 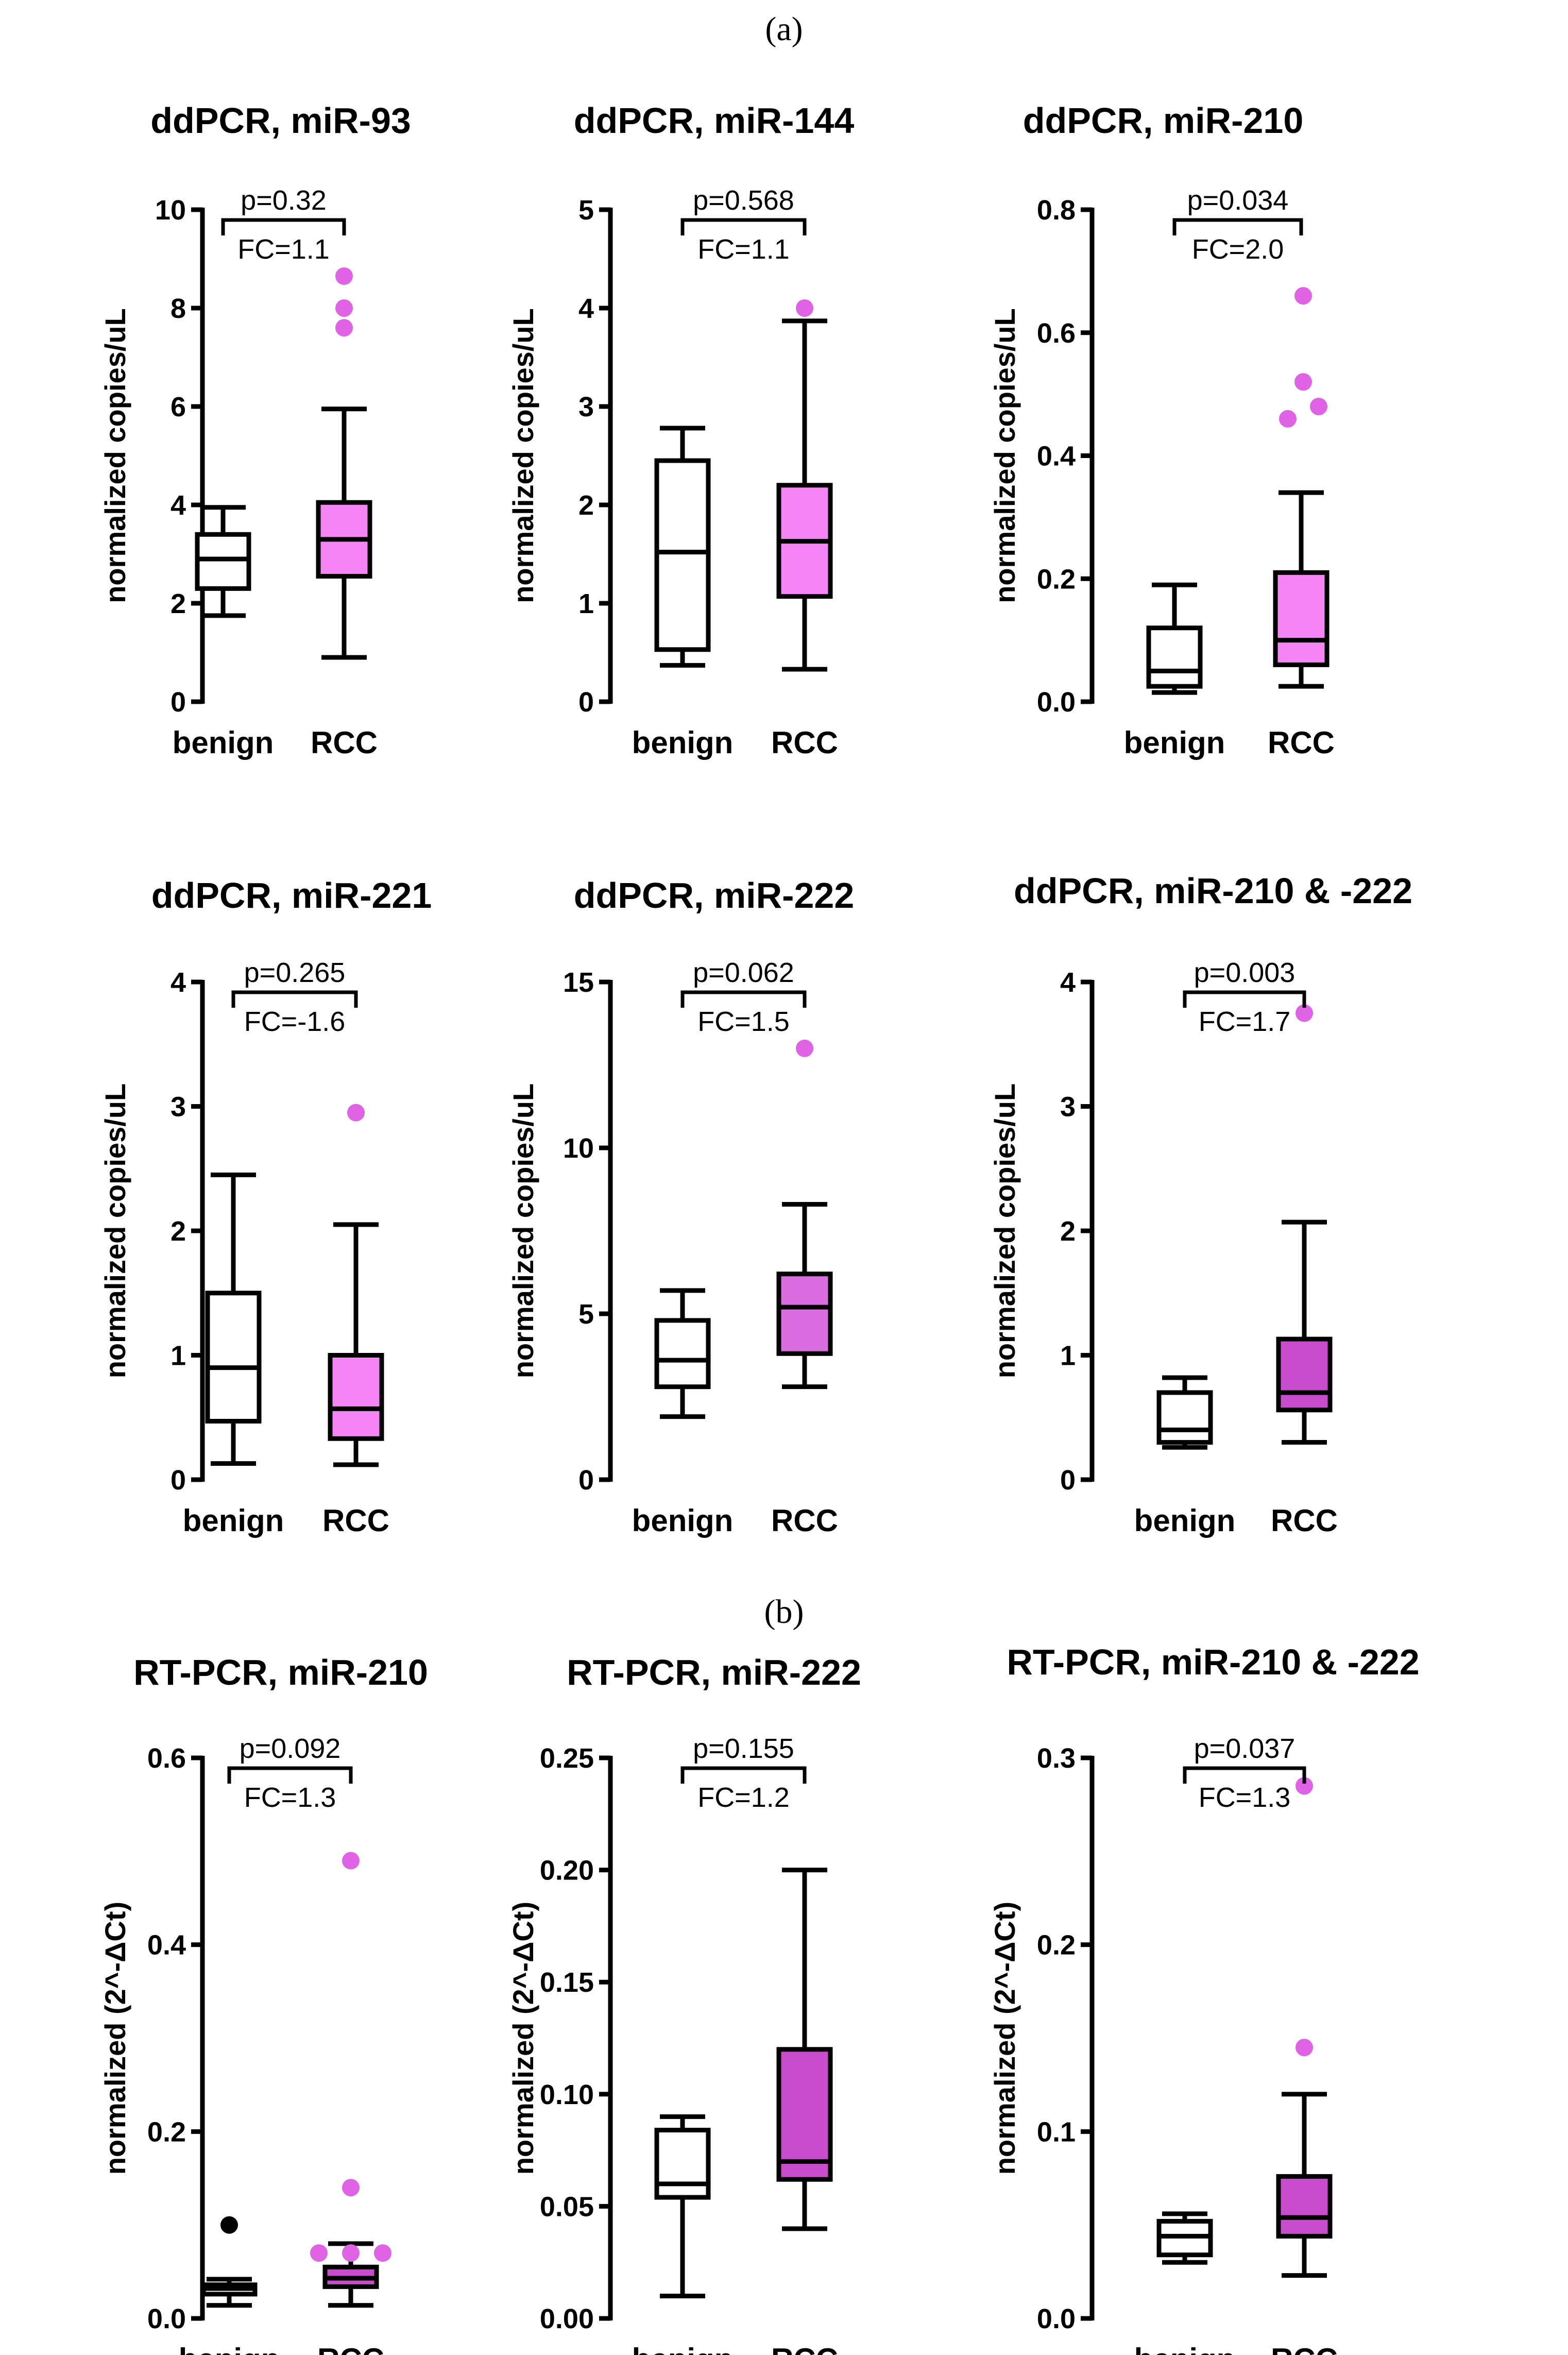 I want to click on y-tick-label: 15, so click(x=578, y=982).